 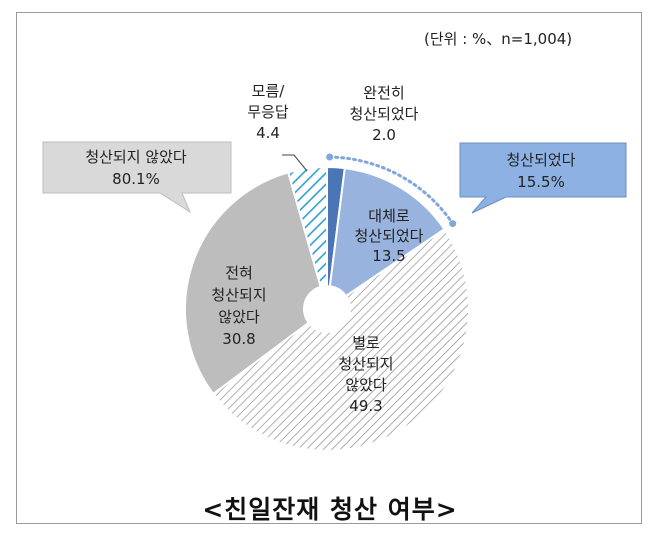 I want to click on dotted-arc-start, so click(x=330, y=157).